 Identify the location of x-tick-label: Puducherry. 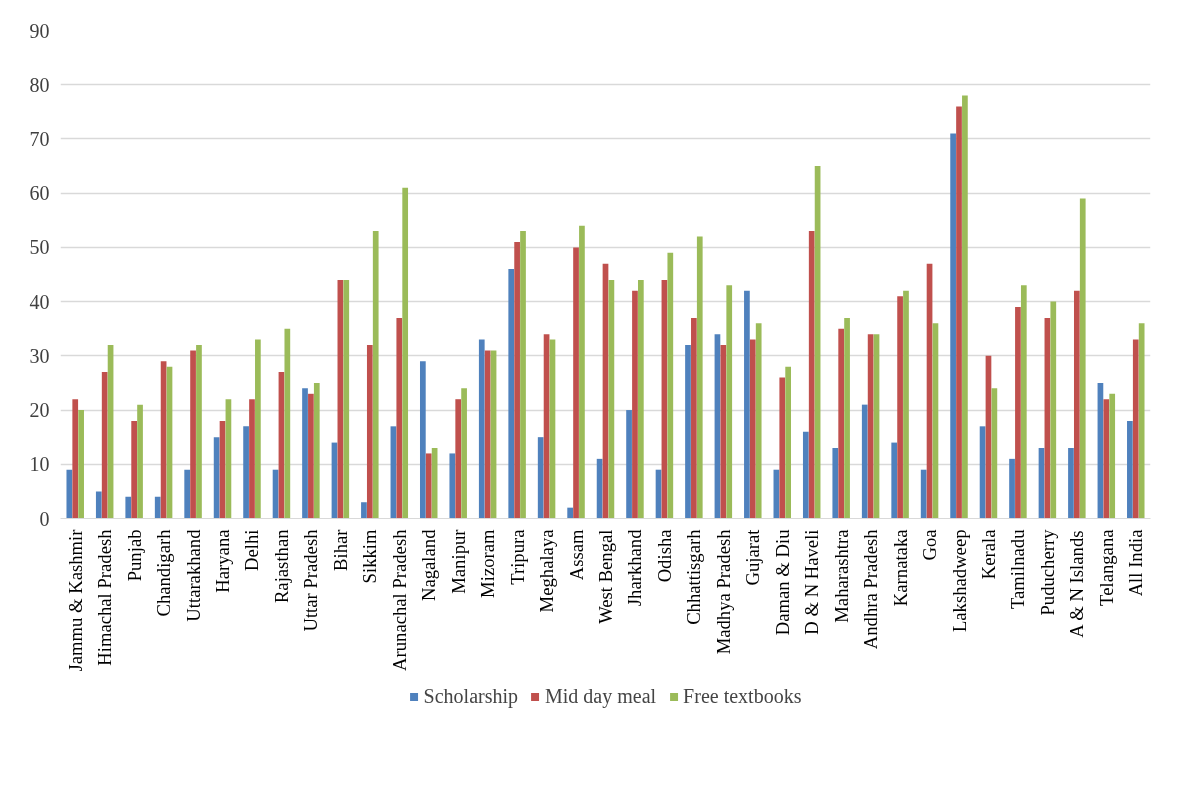
(1047, 572).